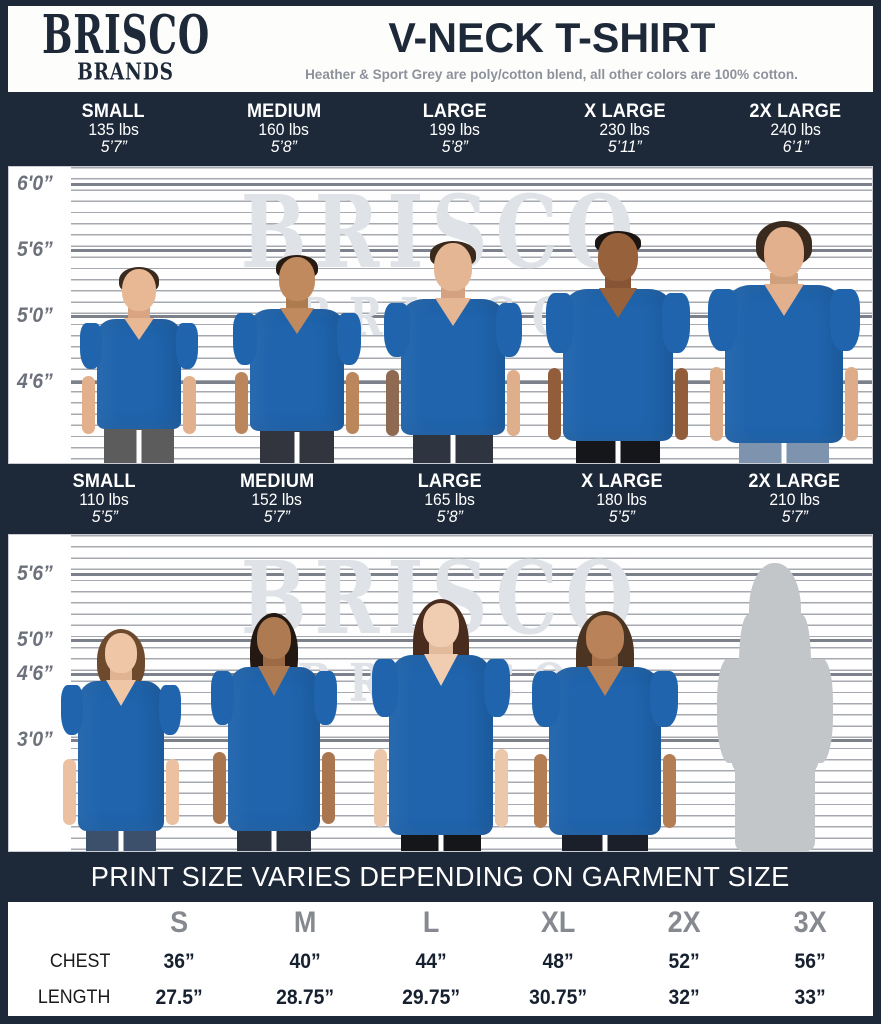 Image resolution: width=881 pixels, height=1024 pixels. I want to click on mens-scale-label-4-6: 4'6”, so click(35, 381).